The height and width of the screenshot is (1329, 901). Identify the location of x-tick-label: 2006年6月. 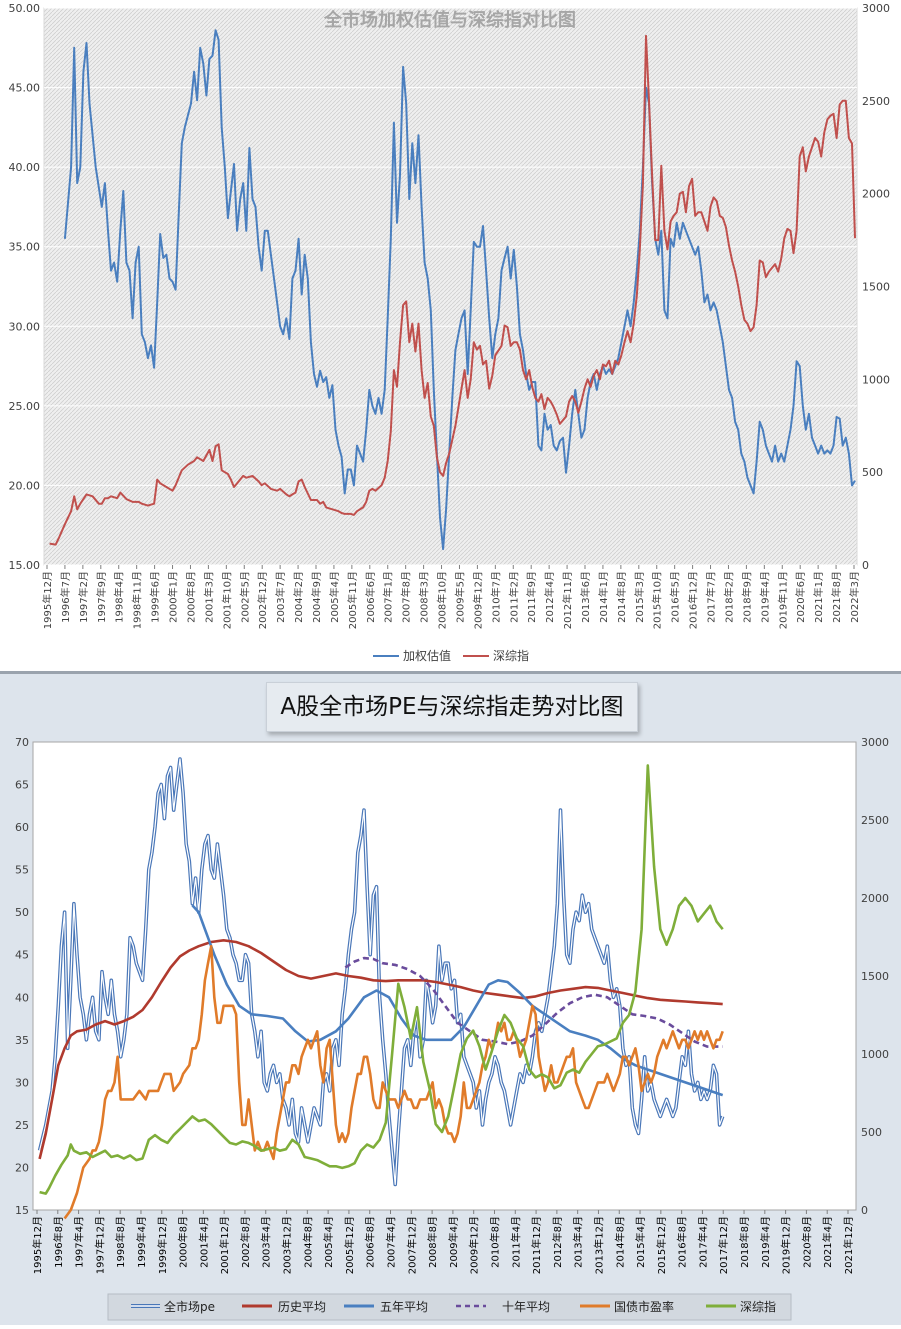
(370, 597).